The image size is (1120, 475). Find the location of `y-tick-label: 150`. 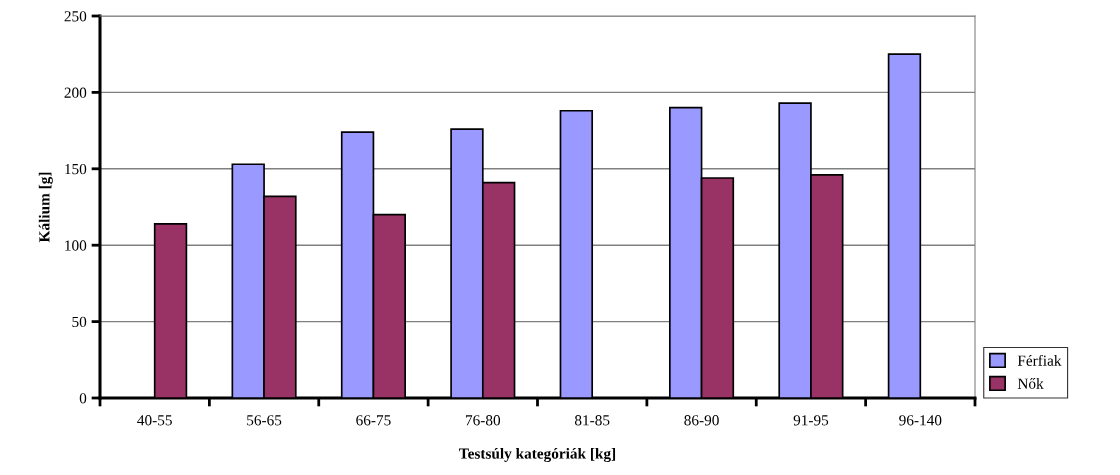

y-tick-label: 150 is located at coordinates (76, 169).